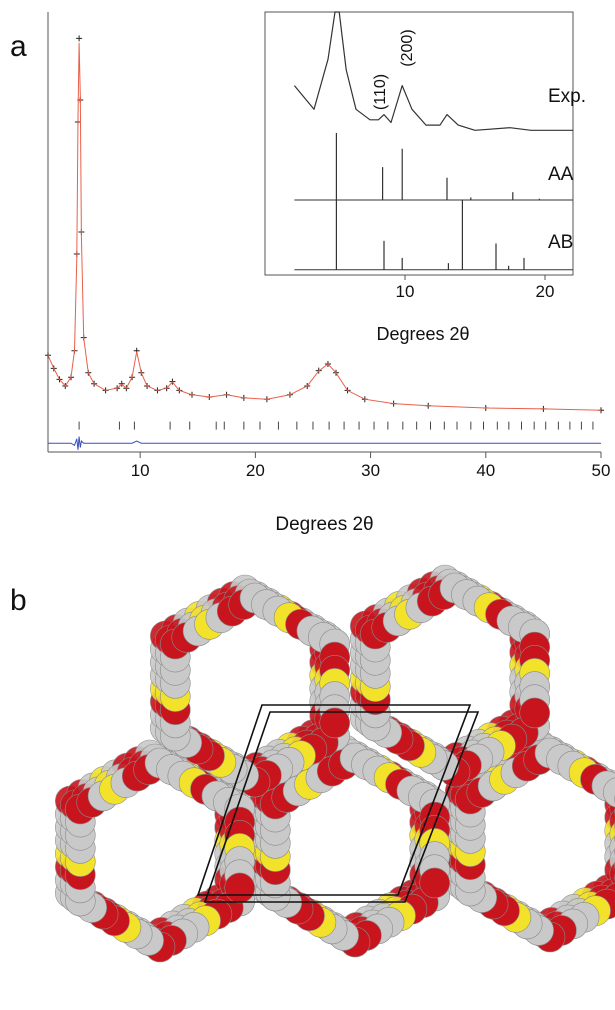  I want to click on x-tick-label: 40, so click(485, 470).